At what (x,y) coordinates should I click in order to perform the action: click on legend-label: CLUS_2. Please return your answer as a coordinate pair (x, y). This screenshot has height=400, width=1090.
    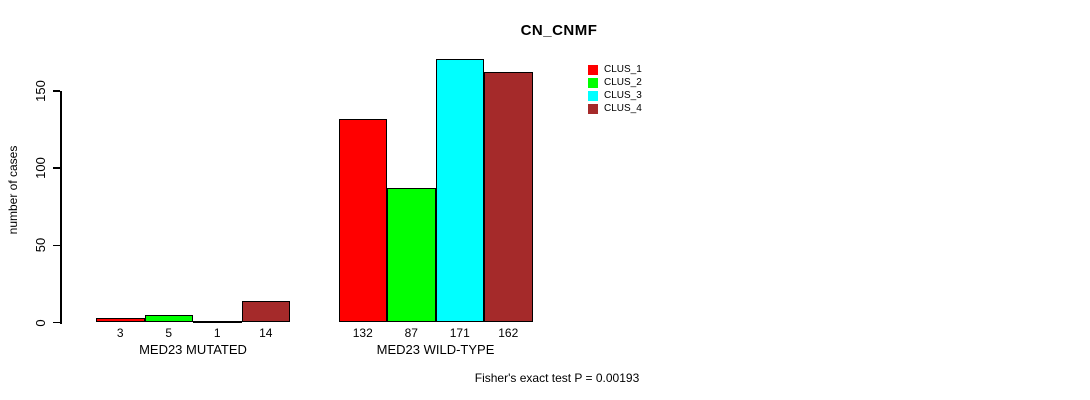
    Looking at the image, I should click on (623, 82).